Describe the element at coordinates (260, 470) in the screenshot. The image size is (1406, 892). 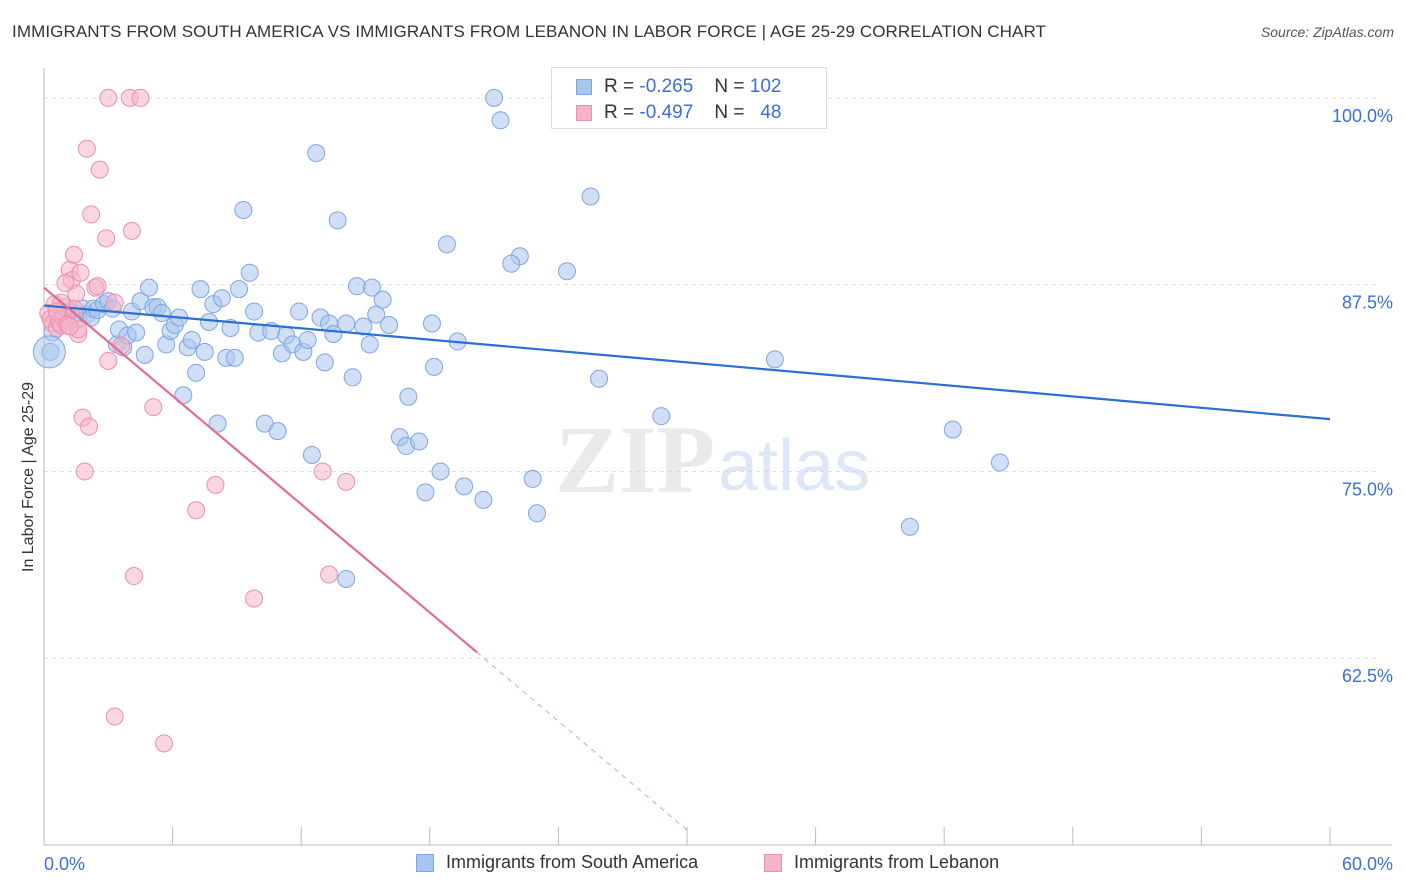
I see `lebanon-trend-line` at that location.